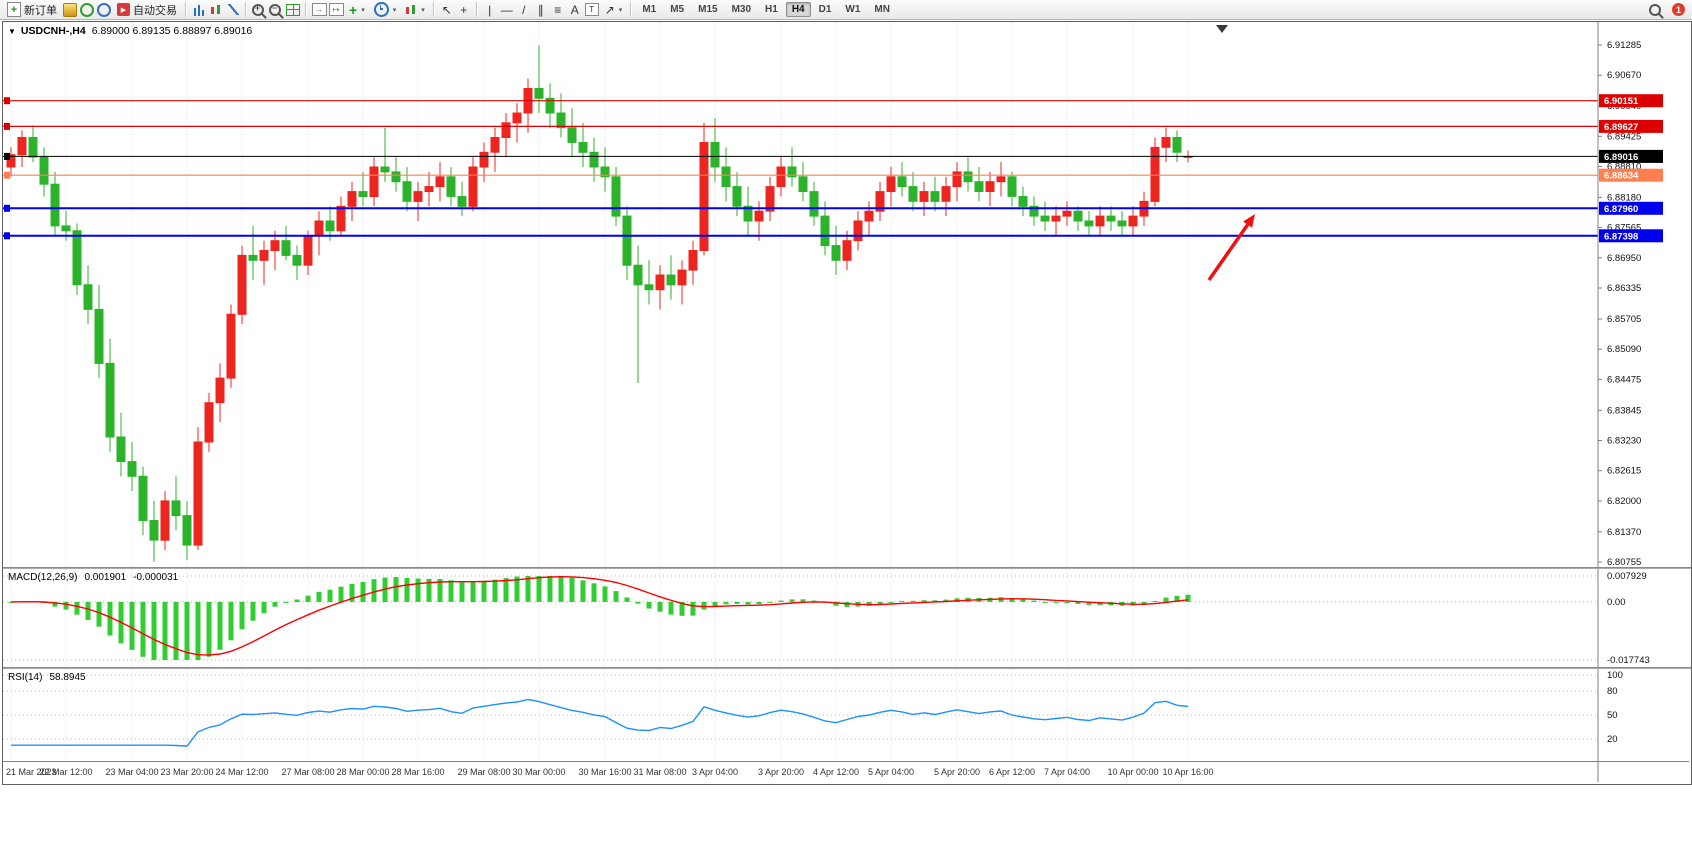 The width and height of the screenshot is (1692, 846). What do you see at coordinates (1624, 75) in the screenshot?
I see `price-axis-label: 6.90670` at bounding box center [1624, 75].